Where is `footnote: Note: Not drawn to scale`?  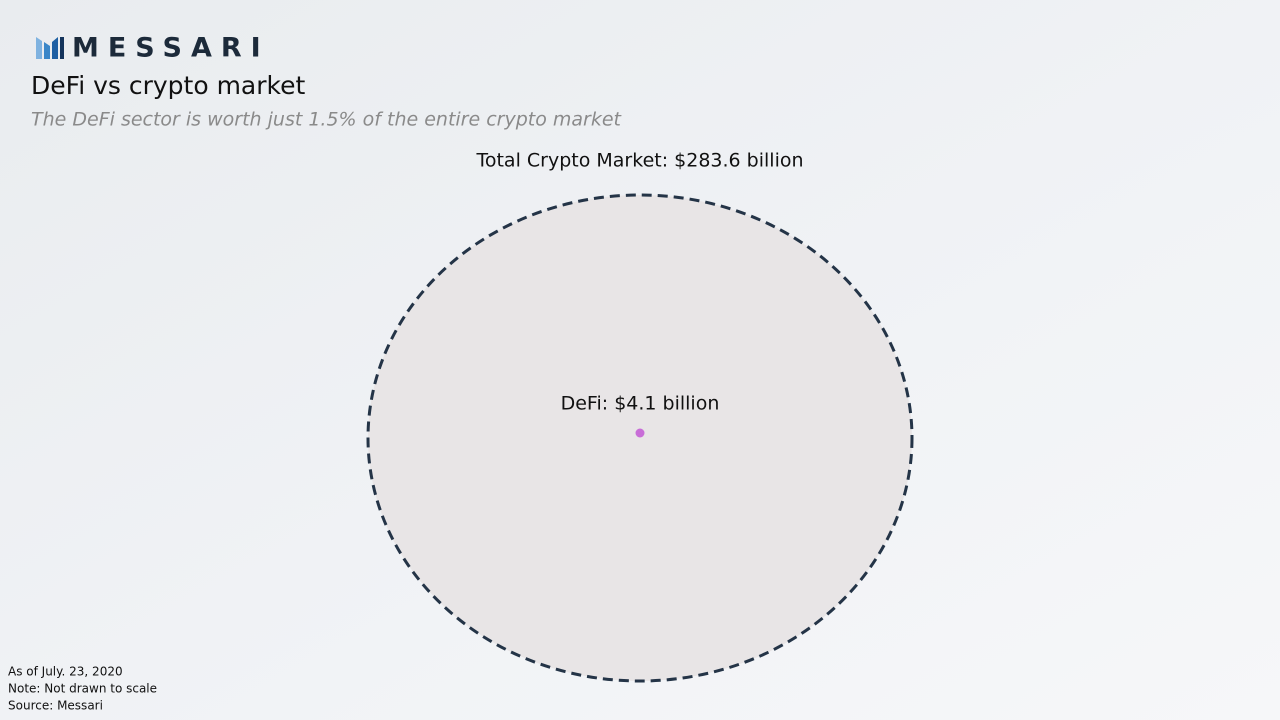 footnote: Note: Not drawn to scale is located at coordinates (82, 689).